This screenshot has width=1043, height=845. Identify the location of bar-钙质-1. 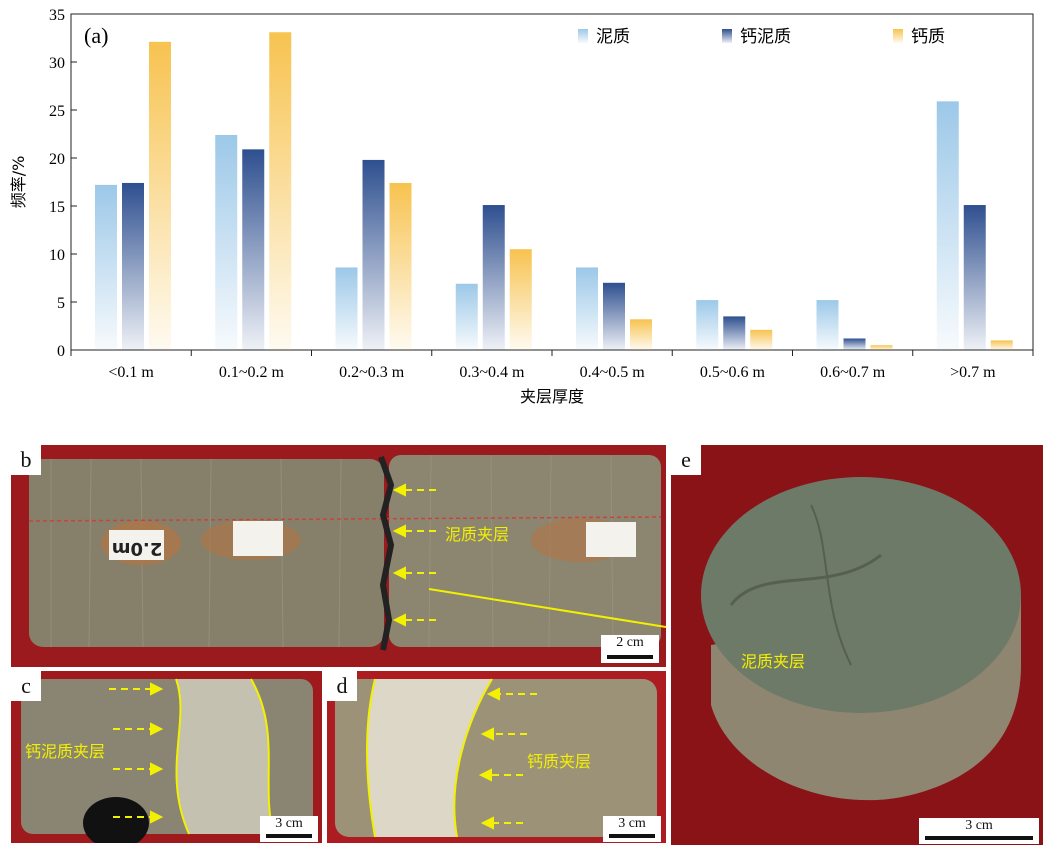
(280, 191).